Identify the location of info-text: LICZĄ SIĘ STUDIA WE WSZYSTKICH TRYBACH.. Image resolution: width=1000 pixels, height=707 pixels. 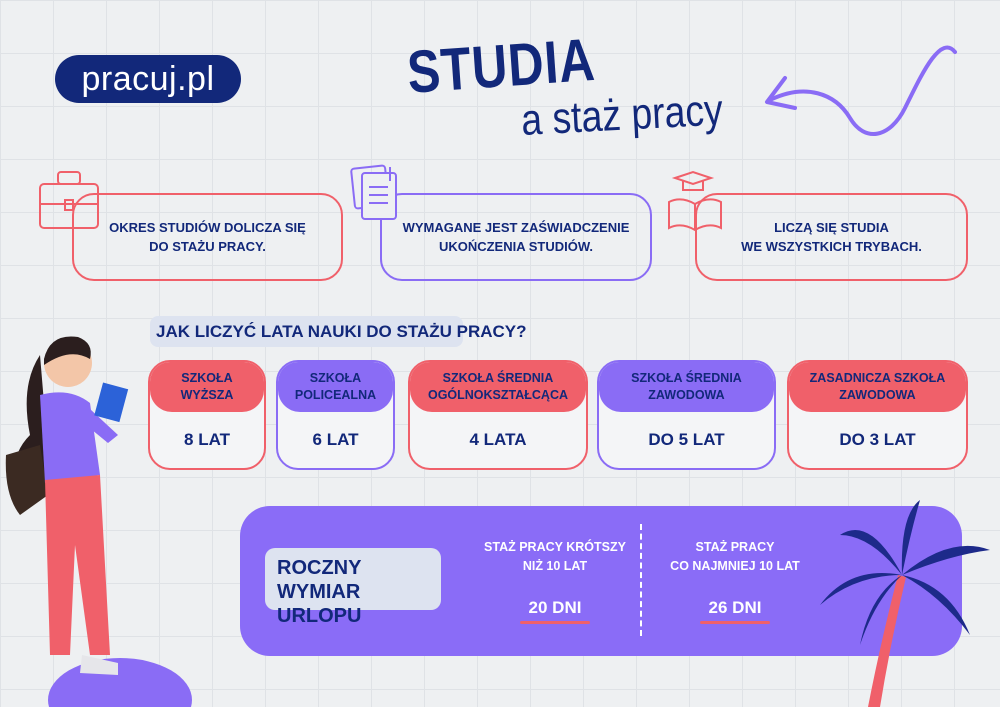
(831, 237).